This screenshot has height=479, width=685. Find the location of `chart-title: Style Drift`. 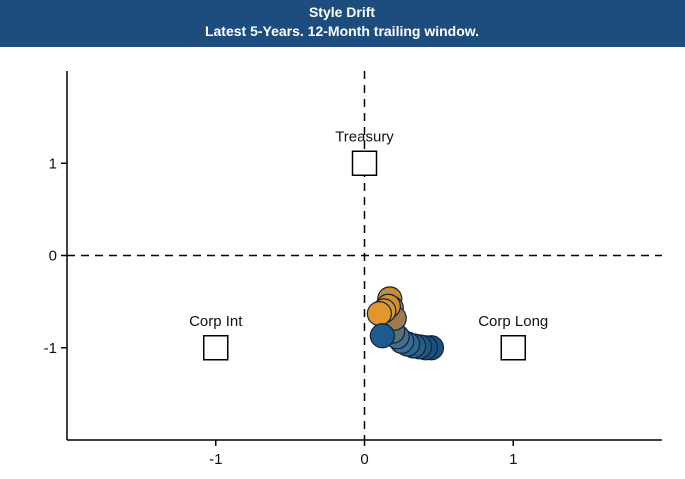

chart-title: Style Drift is located at coordinates (342, 12).